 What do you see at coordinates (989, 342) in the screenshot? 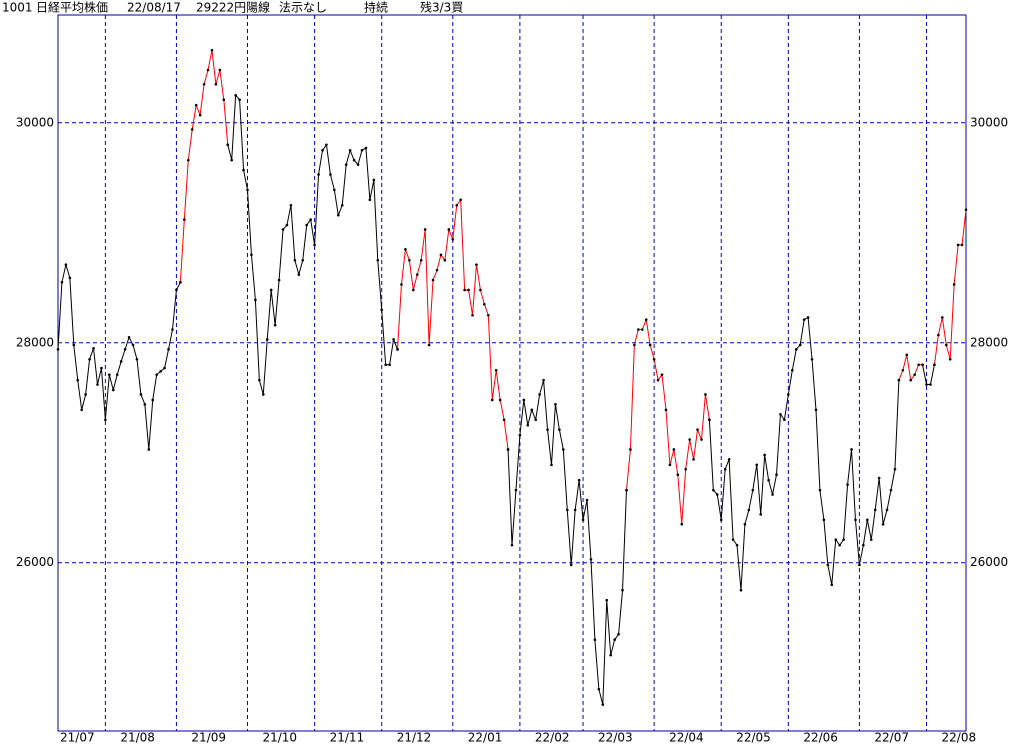
I see `y-tick-label-right: 28000` at bounding box center [989, 342].